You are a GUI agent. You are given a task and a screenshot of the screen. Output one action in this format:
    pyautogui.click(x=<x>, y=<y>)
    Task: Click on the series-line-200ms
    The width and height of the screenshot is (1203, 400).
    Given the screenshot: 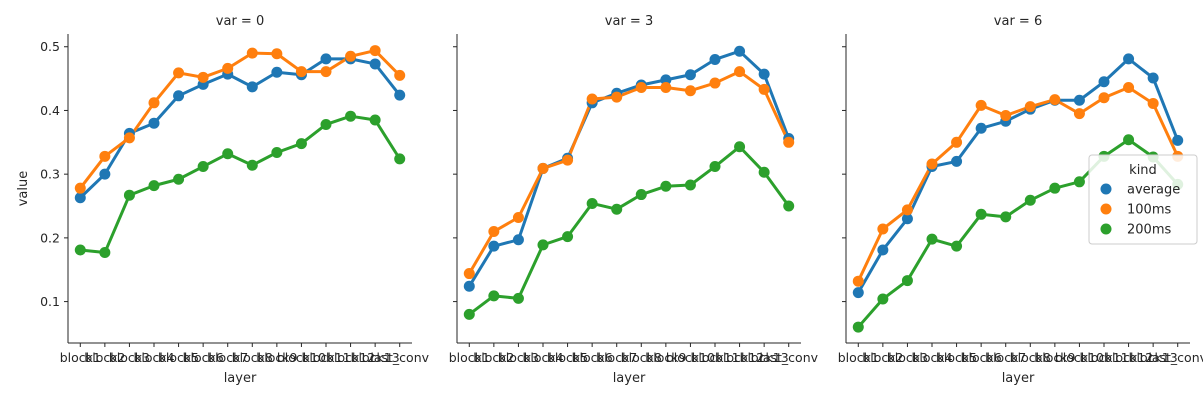 What is the action you would take?
    pyautogui.click(x=629, y=230)
    